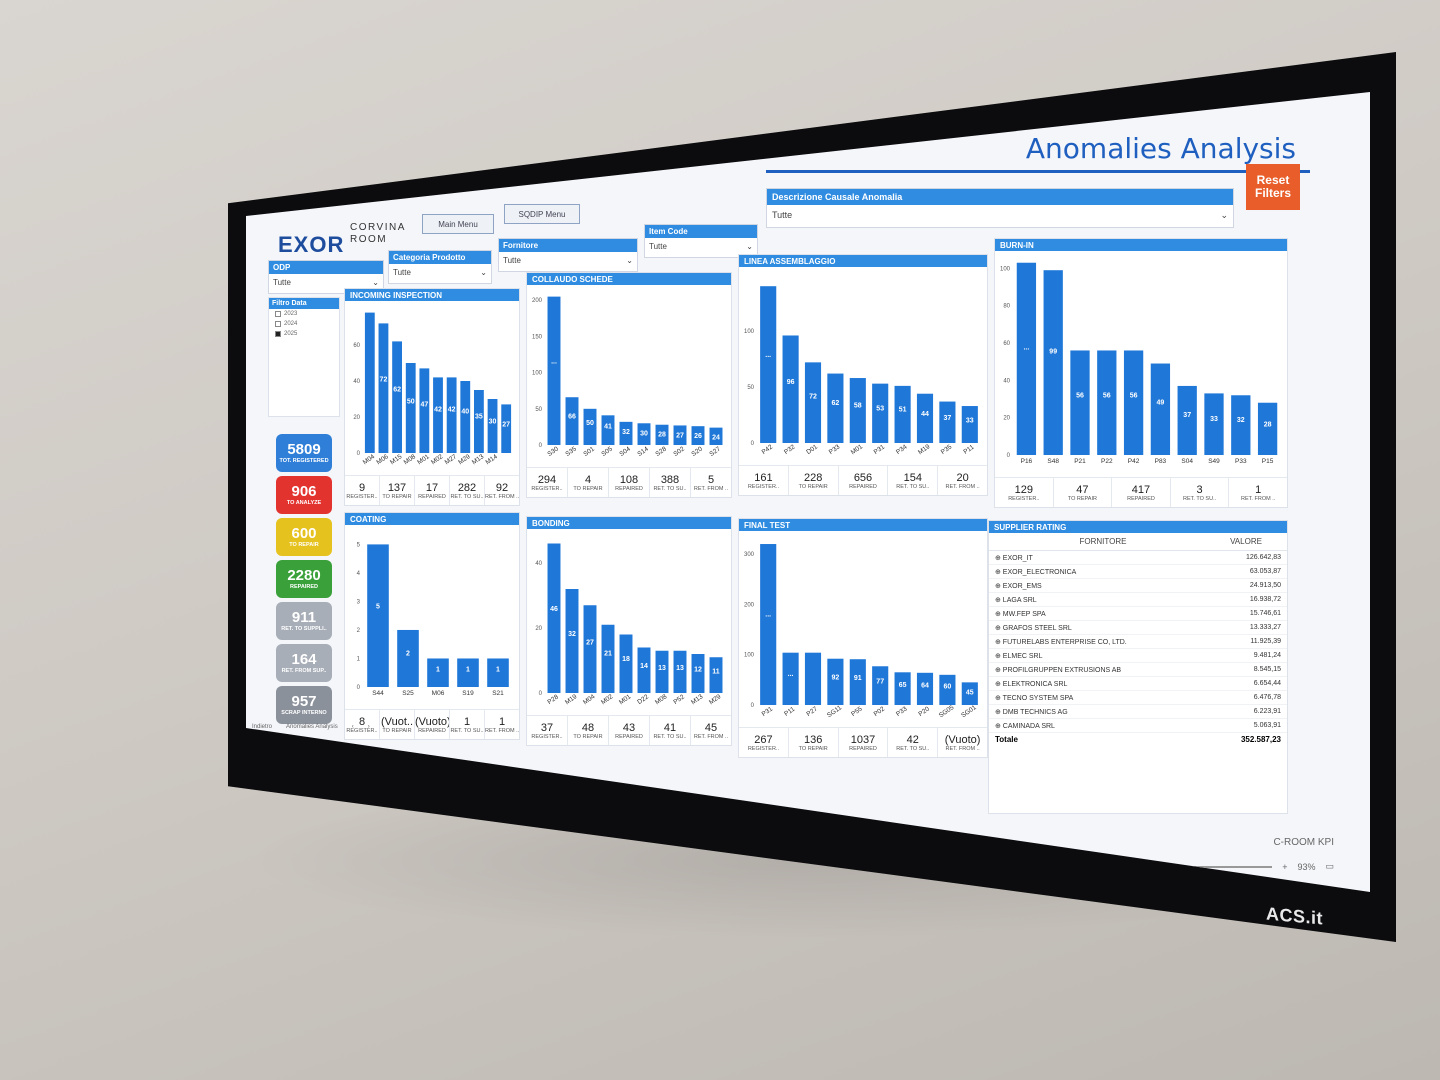  Describe the element at coordinates (352, 727) in the screenshot. I see `prev-page-icon: ‹` at that location.